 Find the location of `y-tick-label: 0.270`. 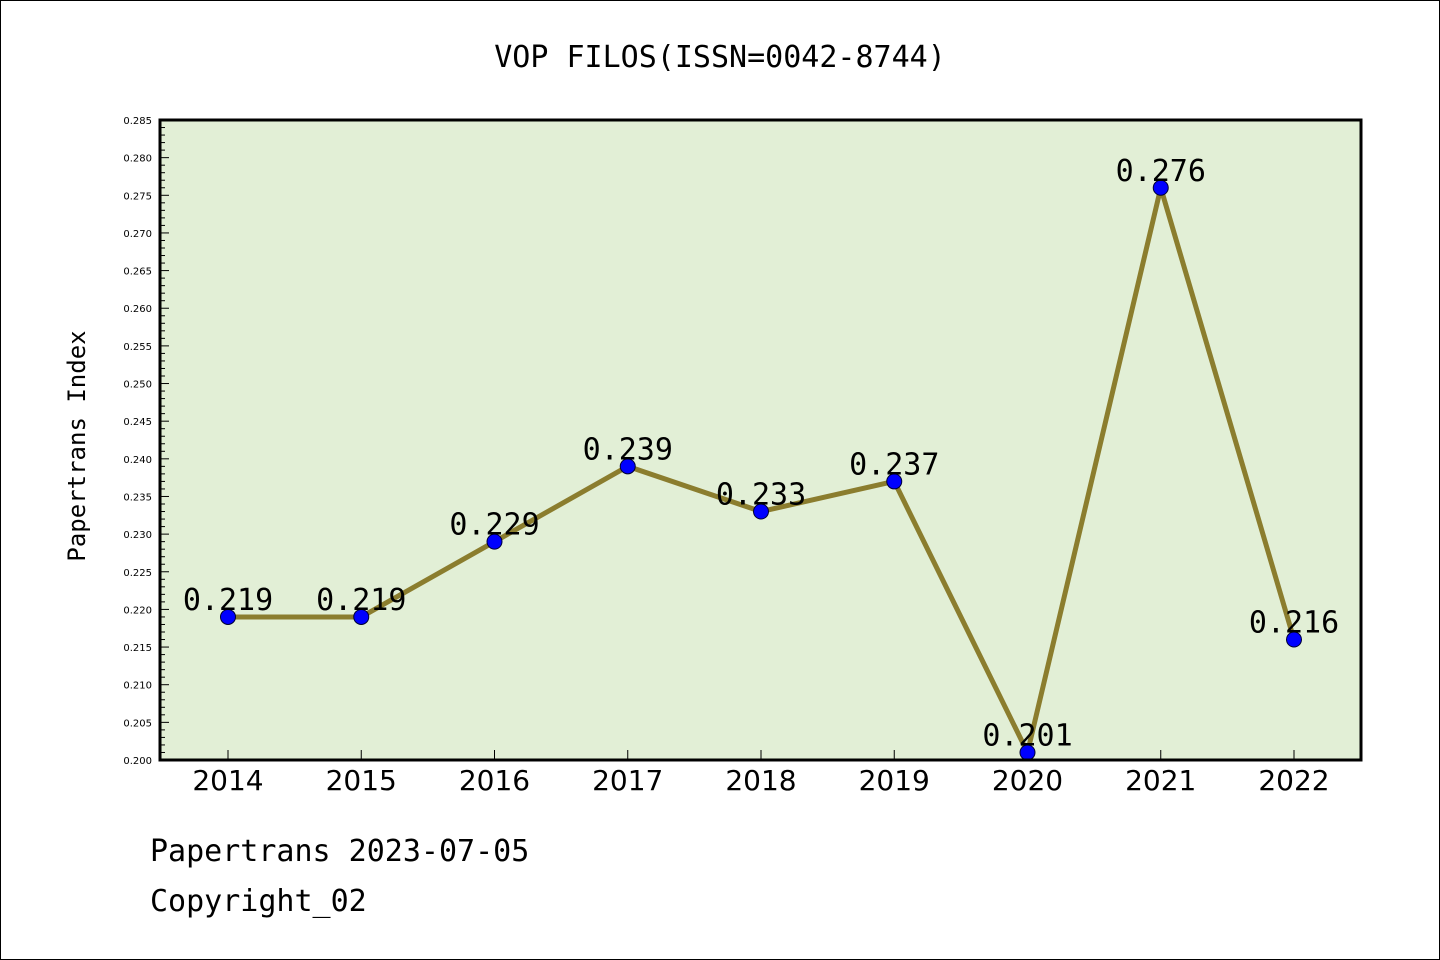

y-tick-label: 0.270 is located at coordinates (137, 234).